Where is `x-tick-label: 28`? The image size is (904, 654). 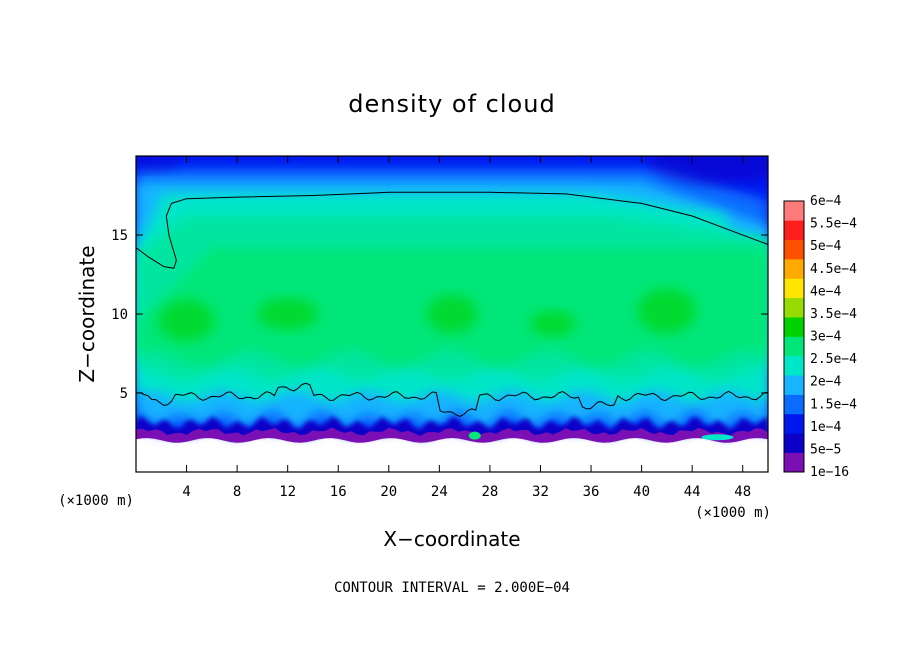
x-tick-label: 28 is located at coordinates (489, 492).